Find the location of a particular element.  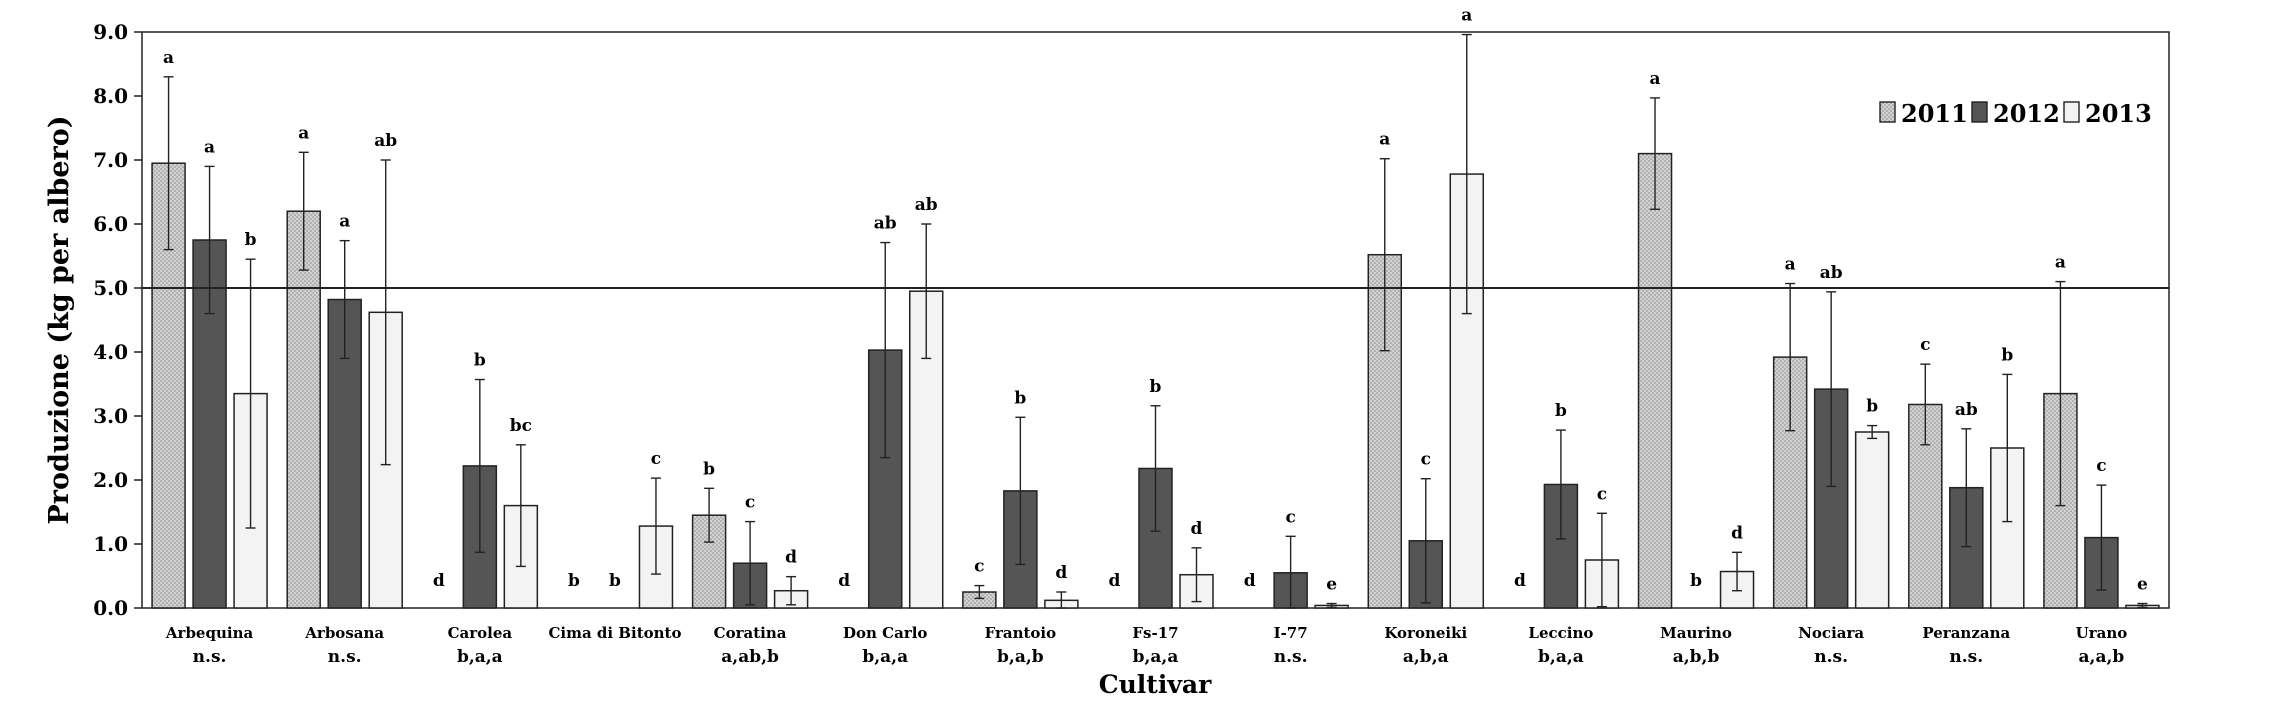

x-tick-label: Fs-17 is located at coordinates (1155, 633).